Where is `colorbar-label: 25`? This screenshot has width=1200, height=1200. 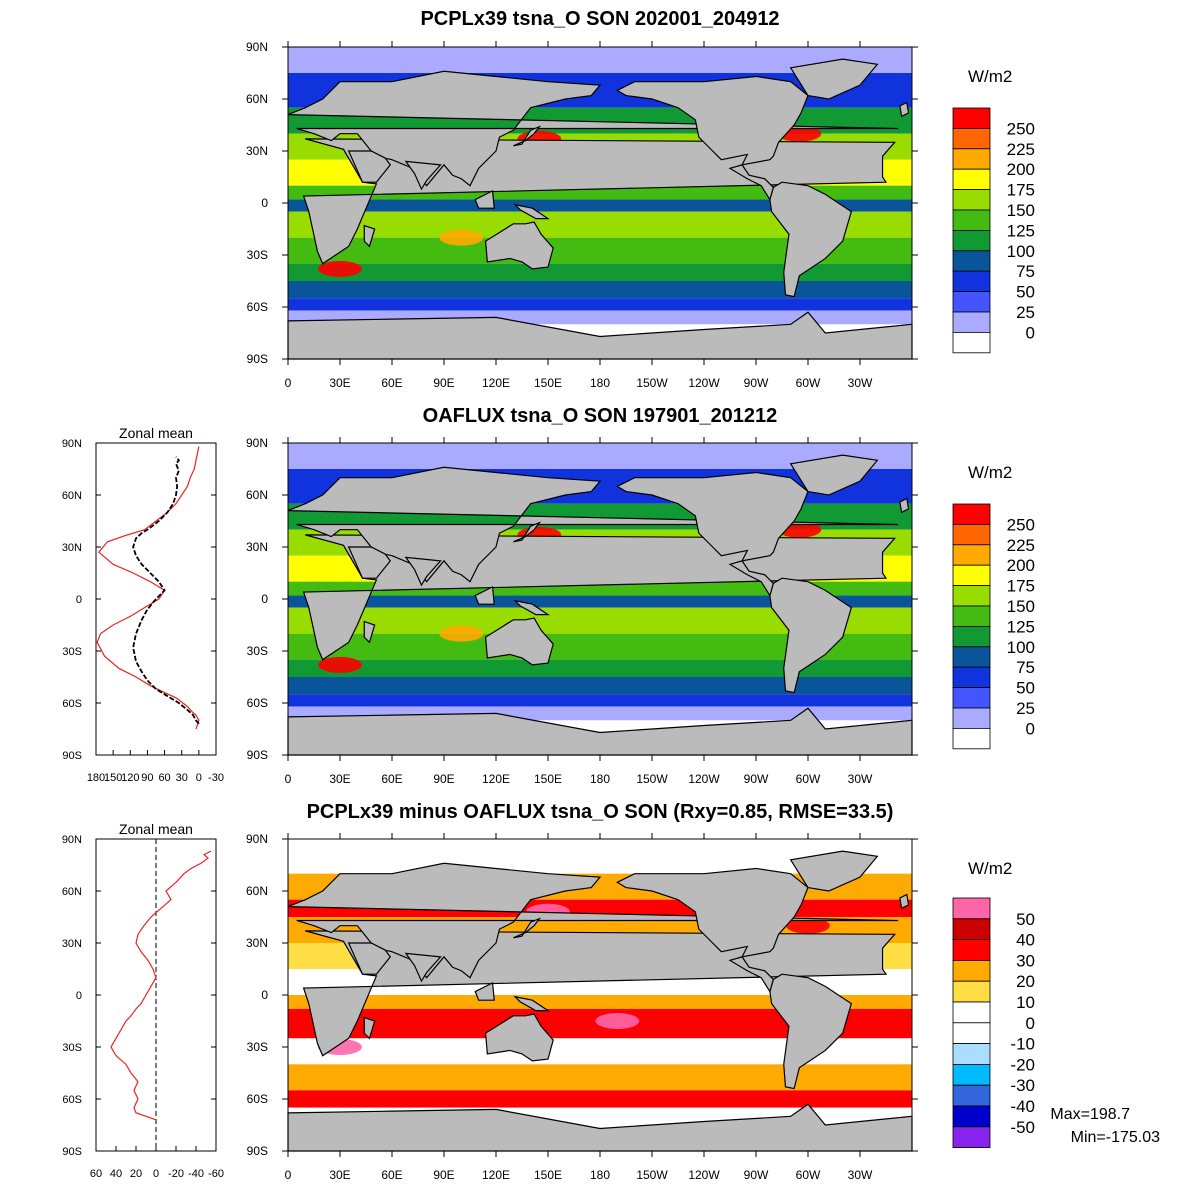
colorbar-label: 25 is located at coordinates (1025, 708).